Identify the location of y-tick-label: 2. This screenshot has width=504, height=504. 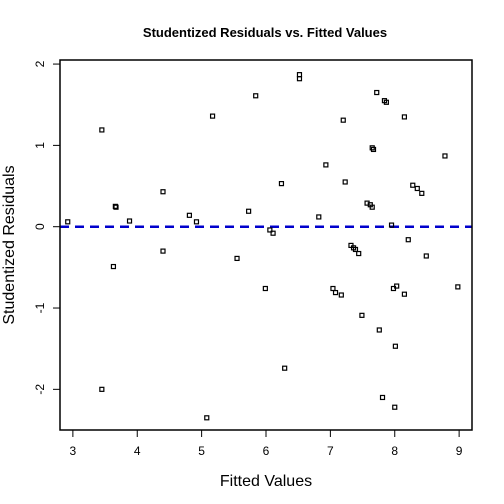
(40, 63).